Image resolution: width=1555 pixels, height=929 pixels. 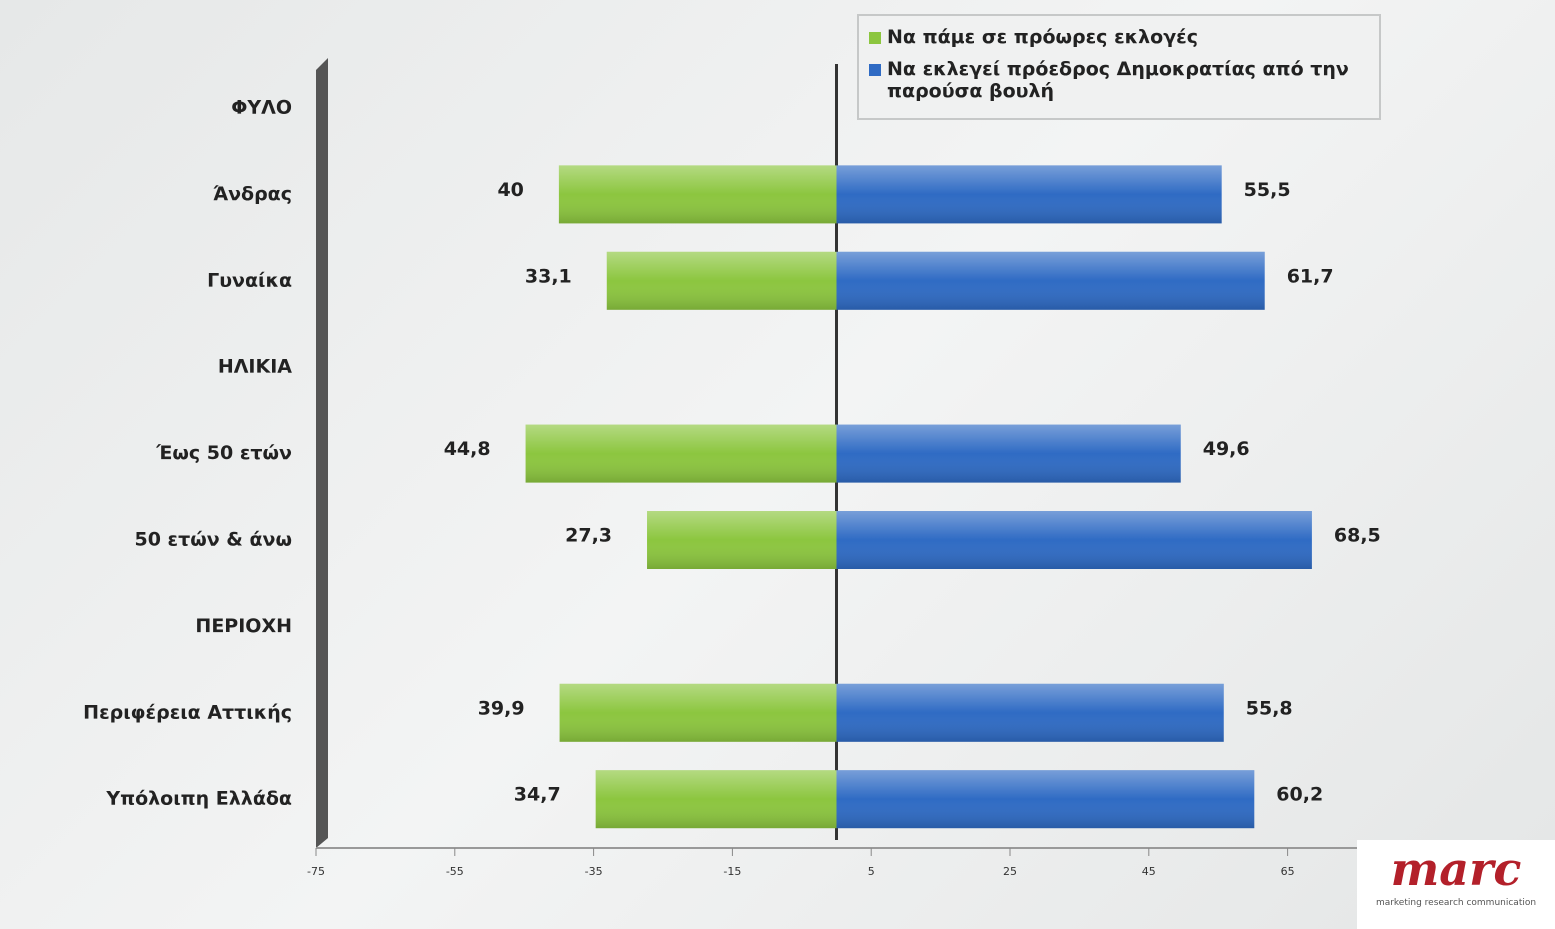 I want to click on y-tick-label: ΦΥΛΟ, so click(x=261, y=108).